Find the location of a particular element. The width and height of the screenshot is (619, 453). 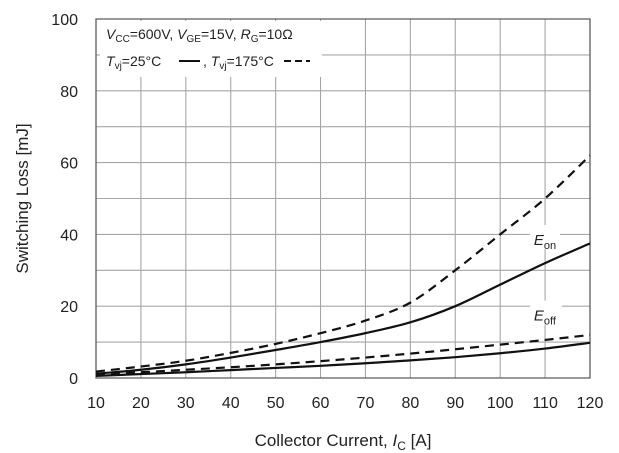

x-tick-label: 90 is located at coordinates (455, 403).